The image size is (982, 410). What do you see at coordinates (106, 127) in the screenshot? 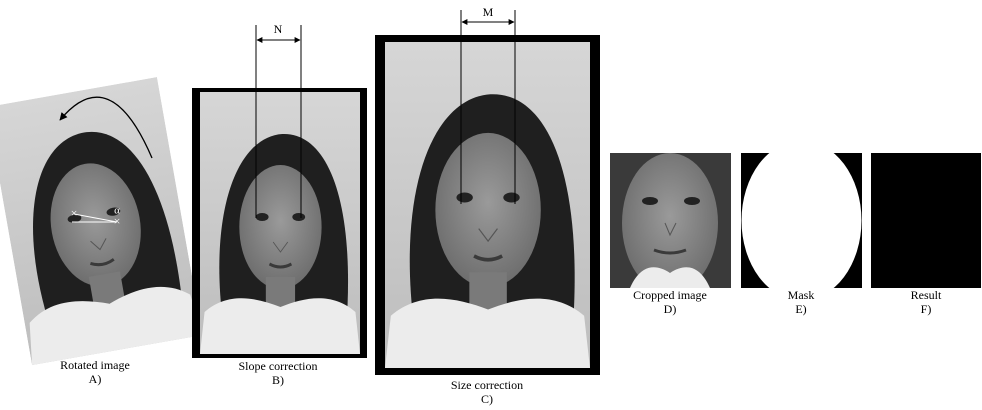
I see `rotation-arrow` at bounding box center [106, 127].